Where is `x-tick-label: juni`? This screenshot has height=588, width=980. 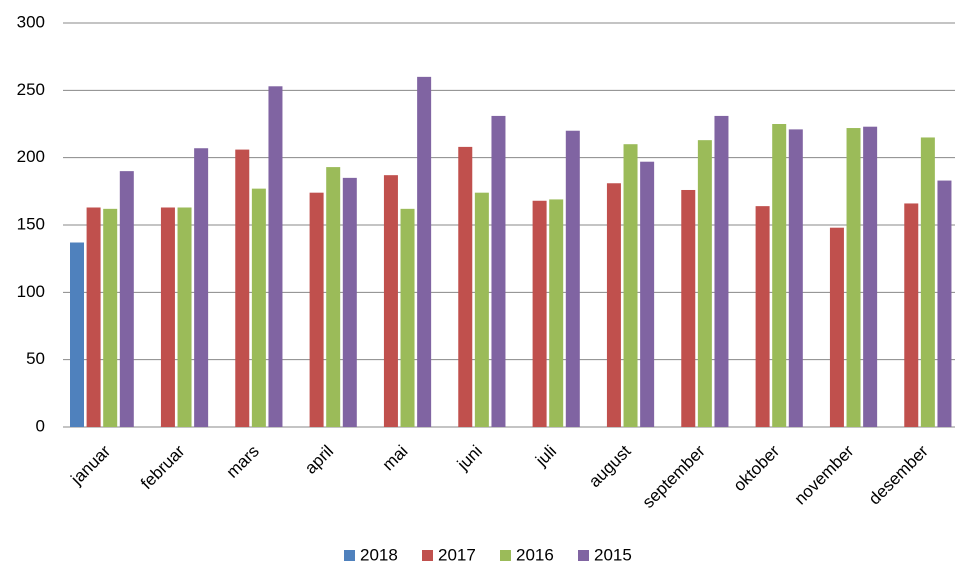 x-tick-label: juni is located at coordinates (469, 458).